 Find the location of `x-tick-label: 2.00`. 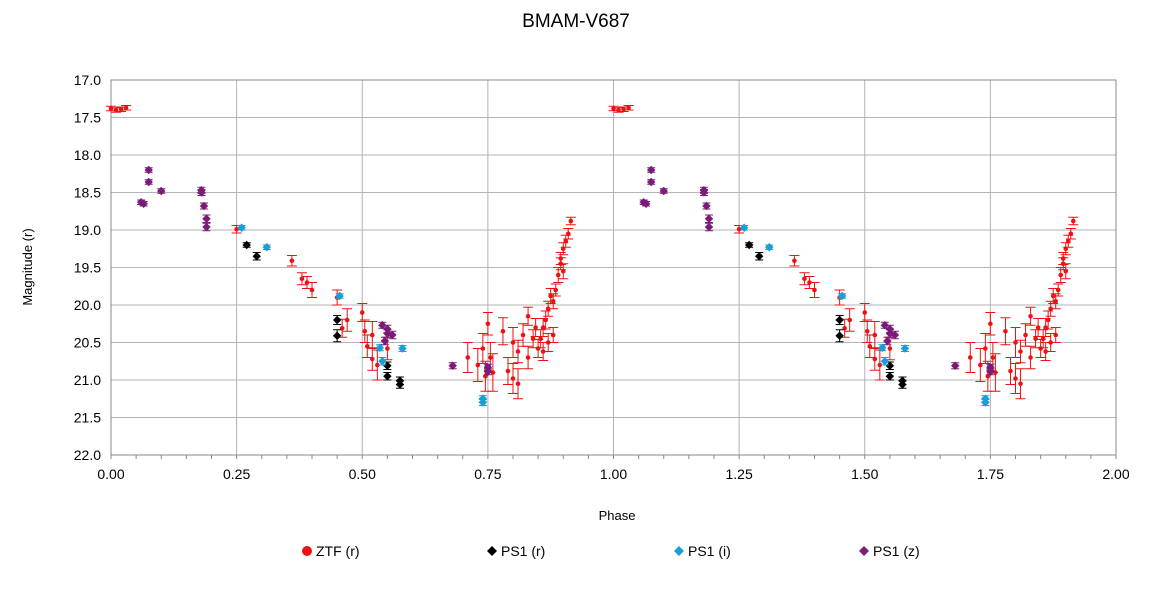

x-tick-label: 2.00 is located at coordinates (1115, 474).